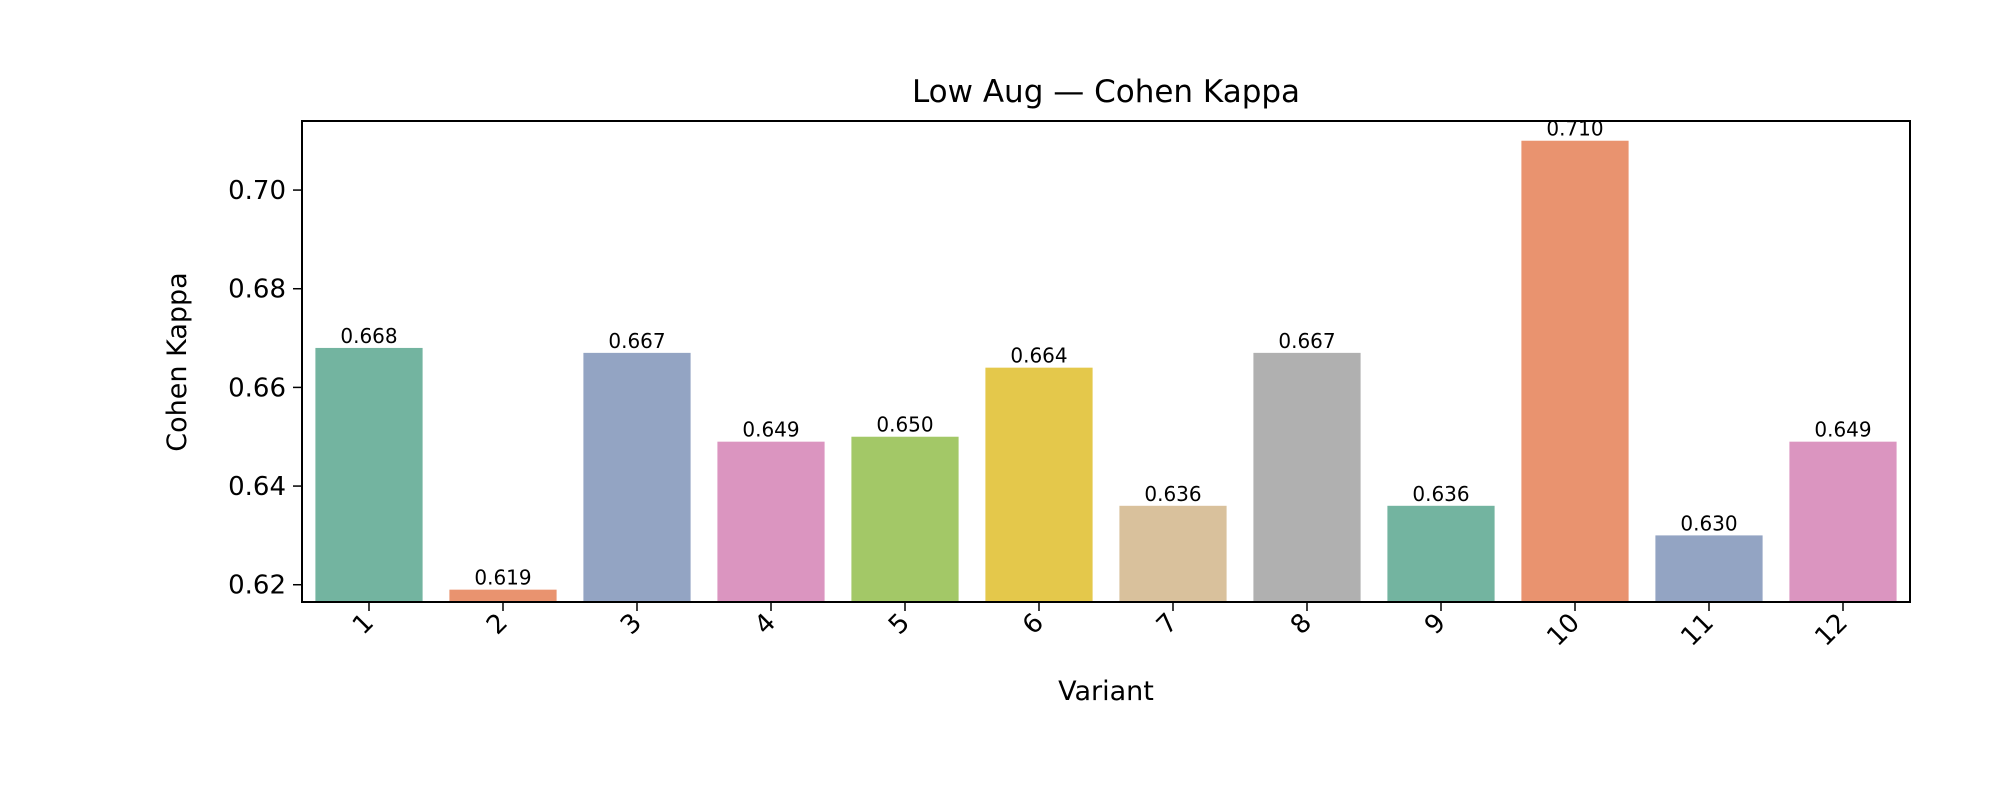  I want to click on data-label-9: 0.636, so click(1440, 494).